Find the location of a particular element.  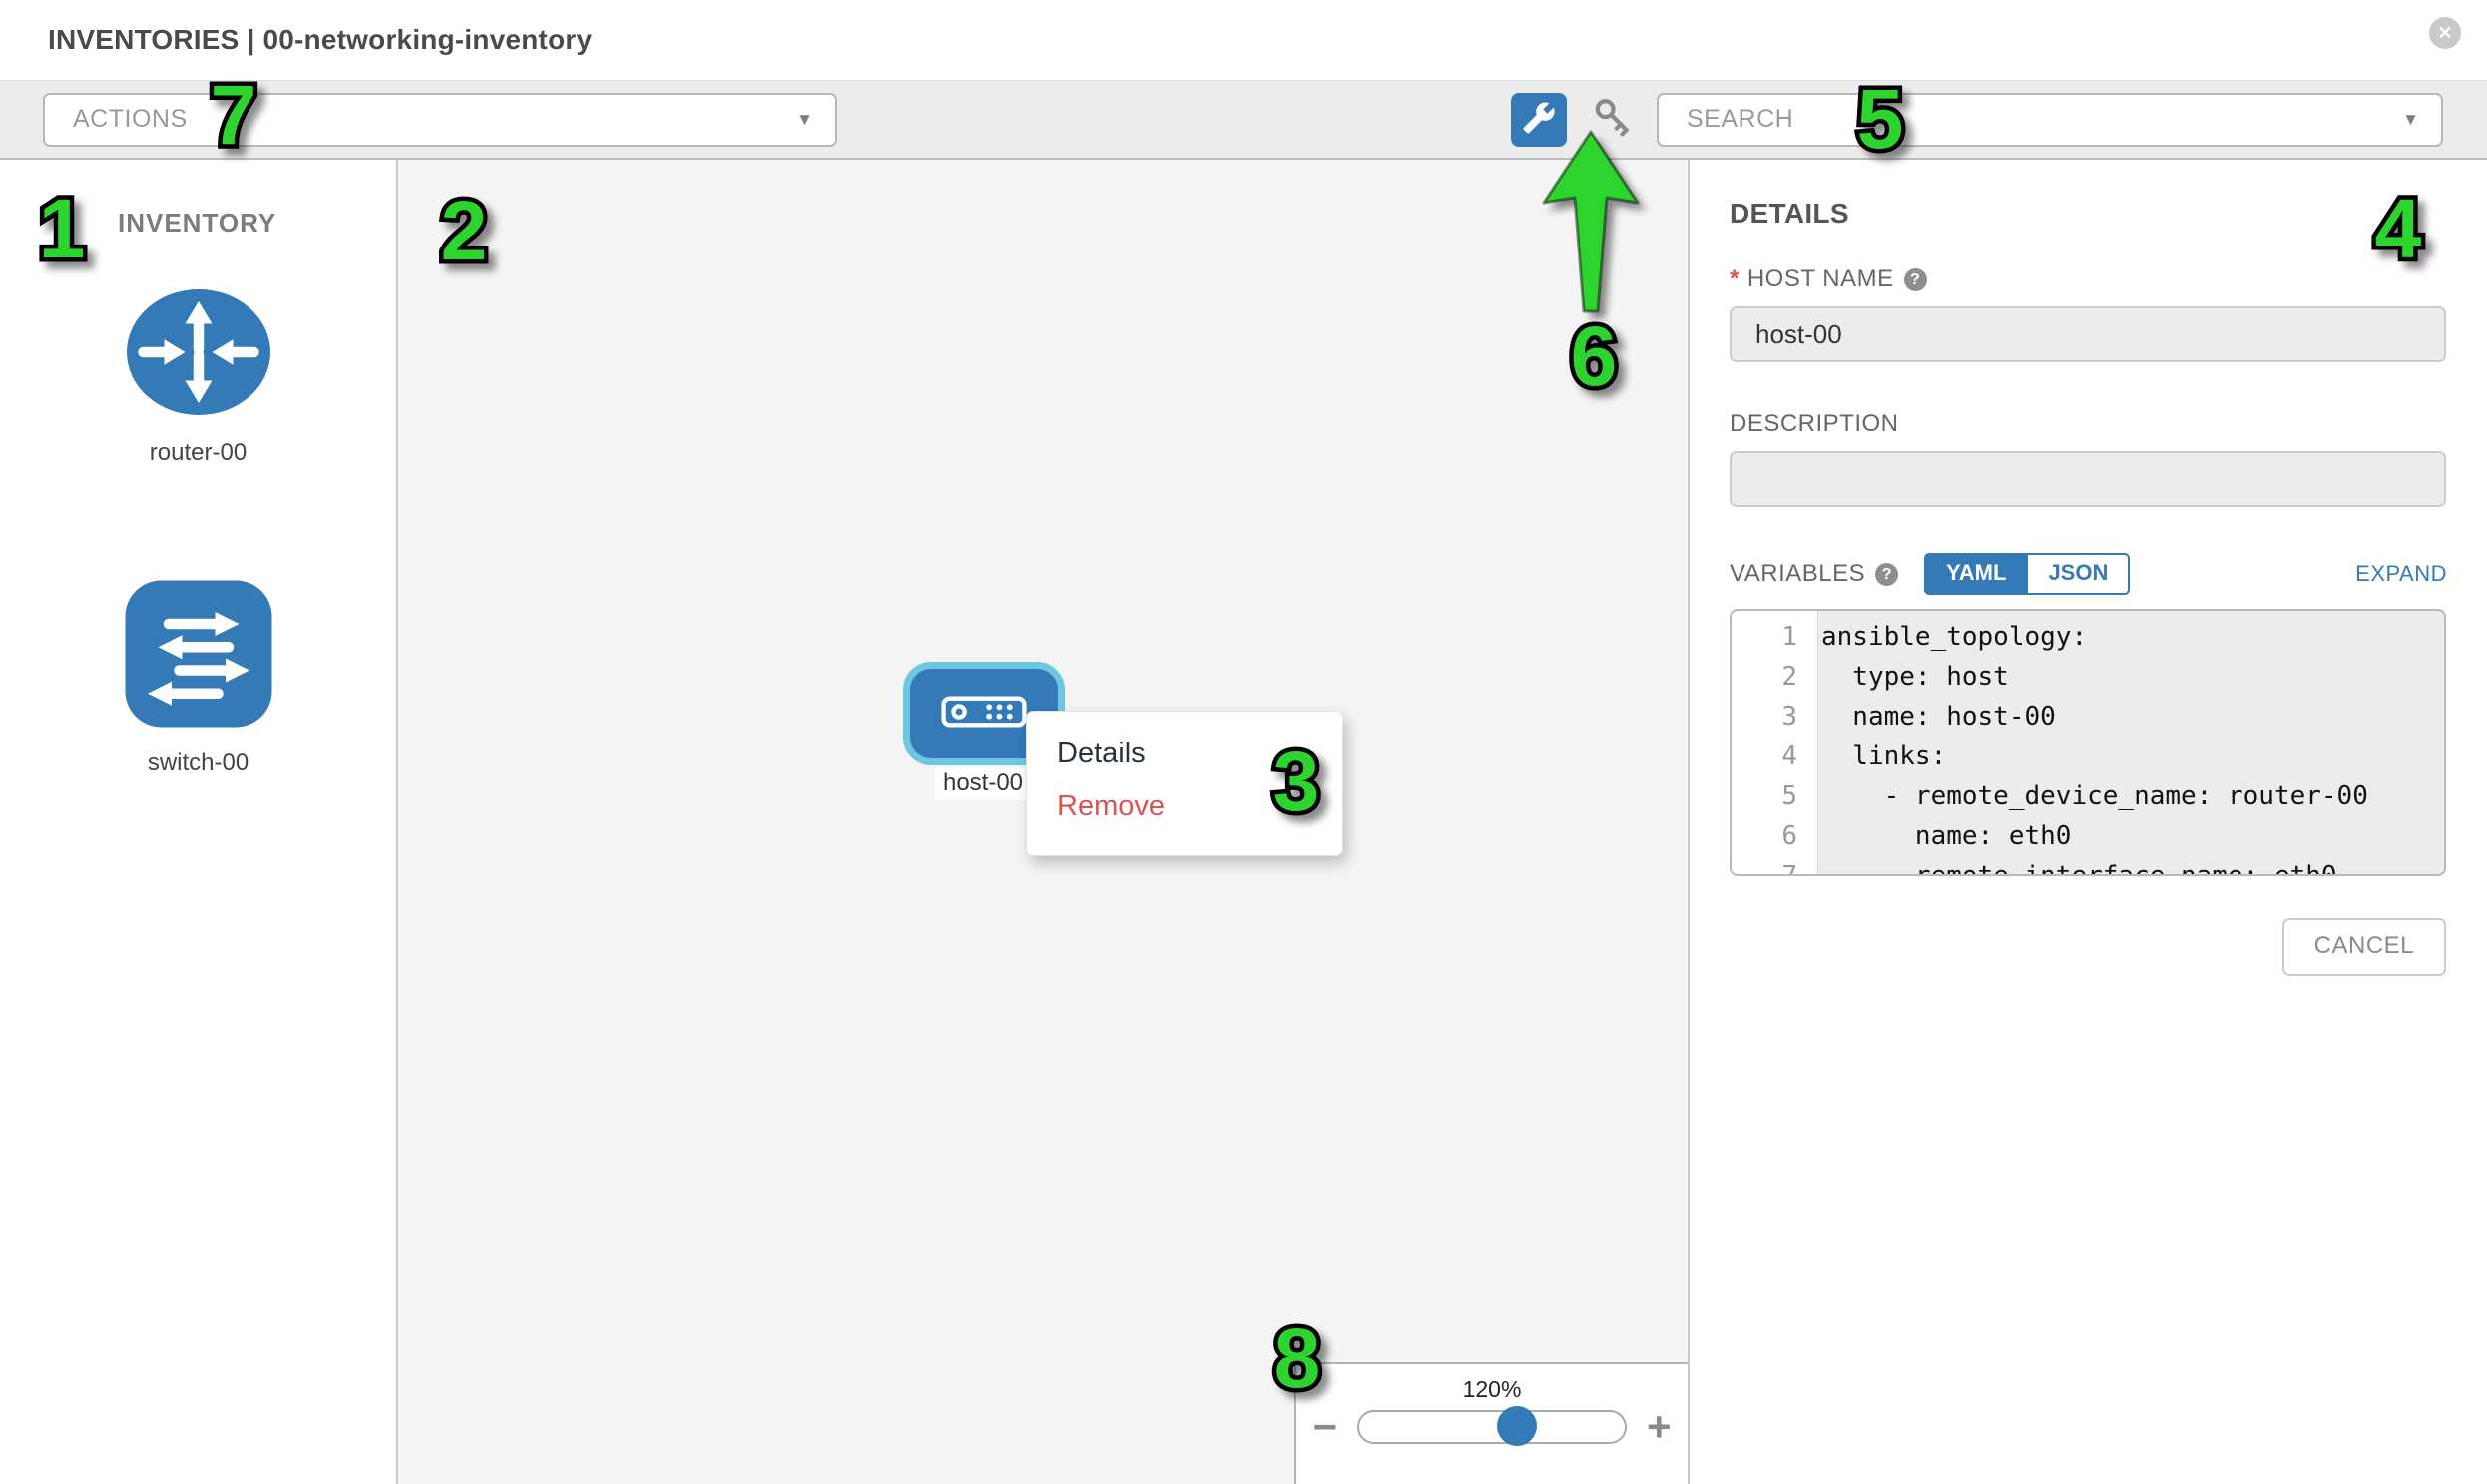

code-line: 5 - remote_device_name: router-00 is located at coordinates (2088, 796).